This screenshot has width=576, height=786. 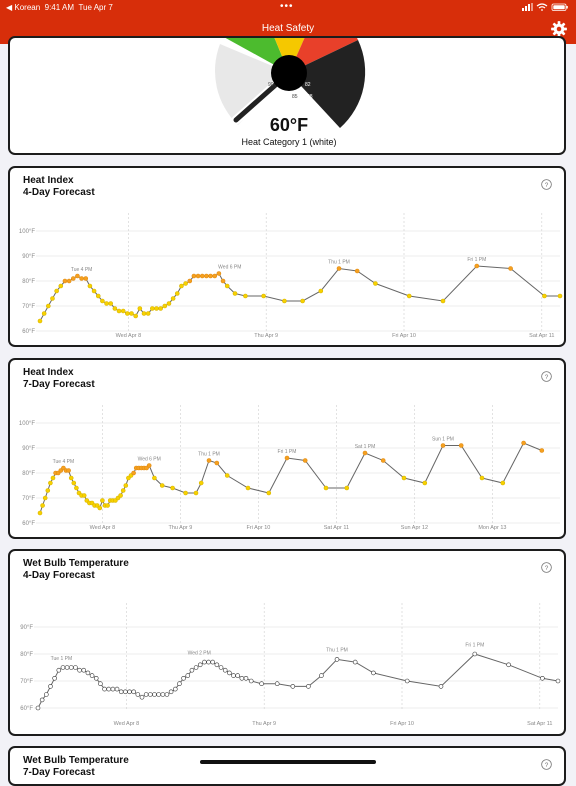 I want to click on x-day-label: Sun Apr 12, so click(x=414, y=528).